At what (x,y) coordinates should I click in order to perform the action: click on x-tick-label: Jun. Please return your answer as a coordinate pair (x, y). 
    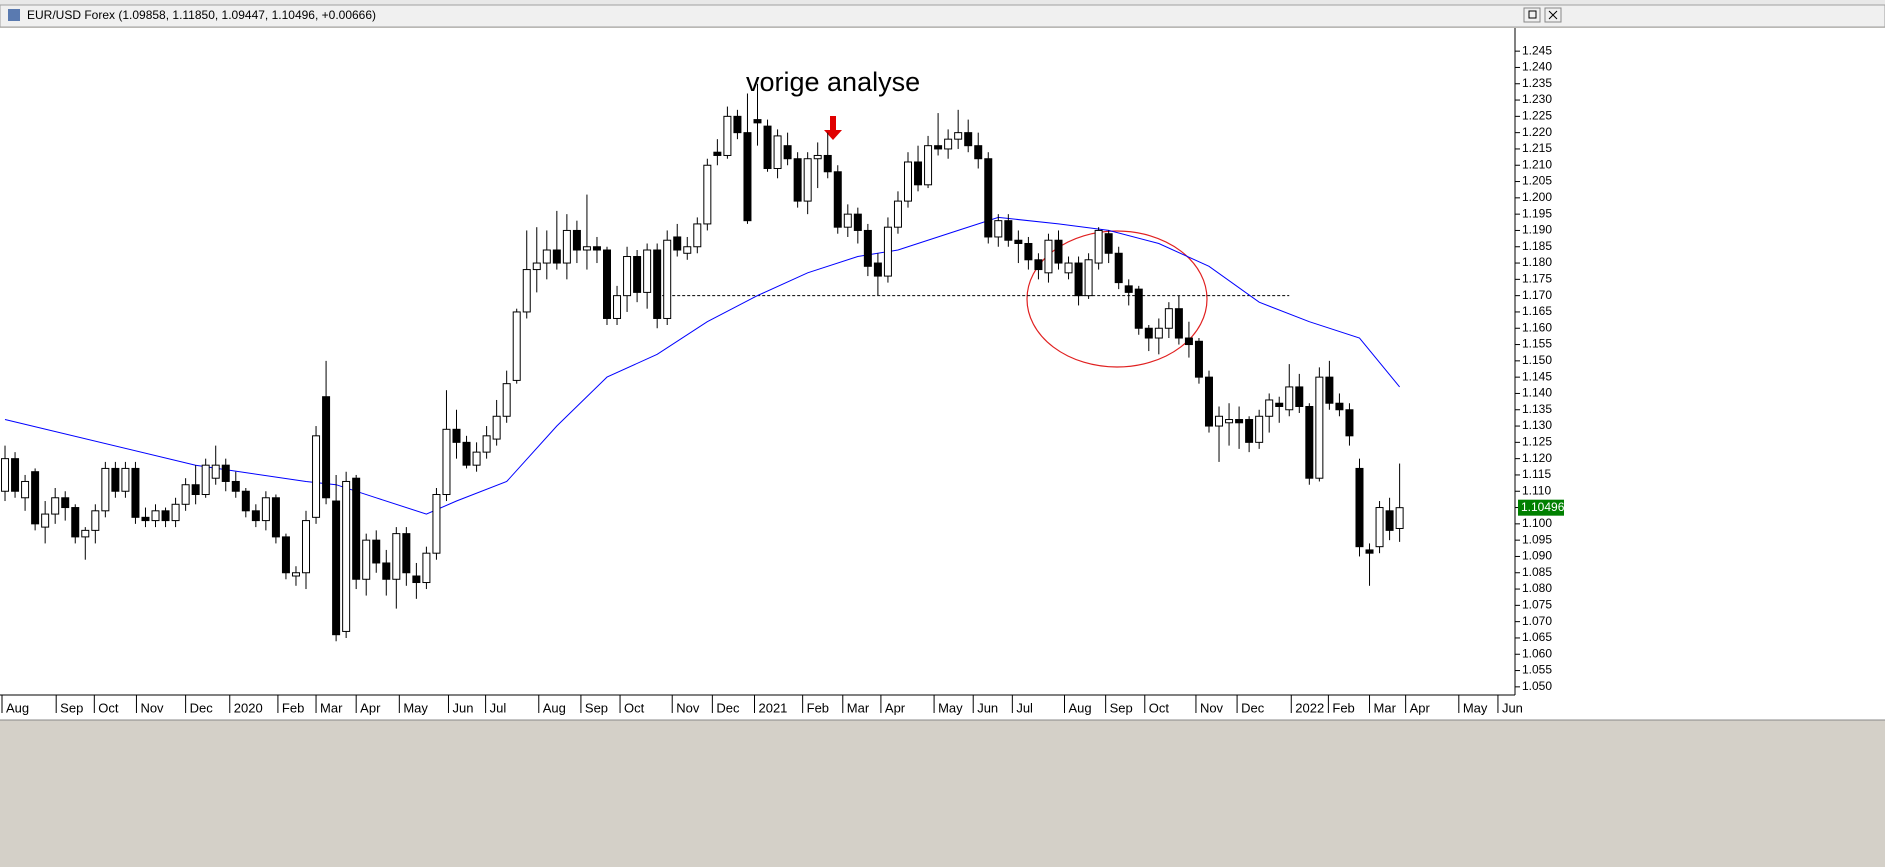
    Looking at the image, I should click on (987, 707).